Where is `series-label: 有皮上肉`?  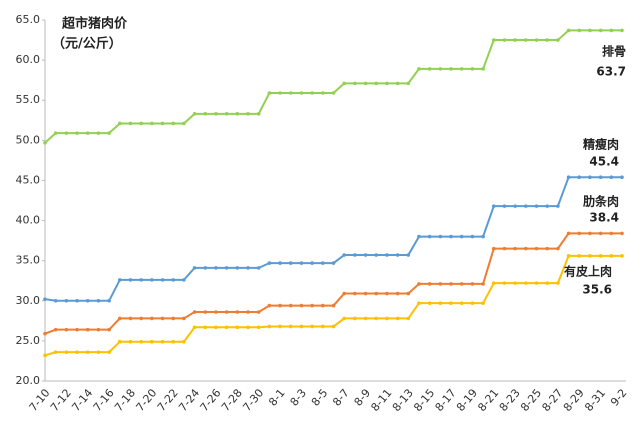
series-label: 有皮上肉 is located at coordinates (588, 271).